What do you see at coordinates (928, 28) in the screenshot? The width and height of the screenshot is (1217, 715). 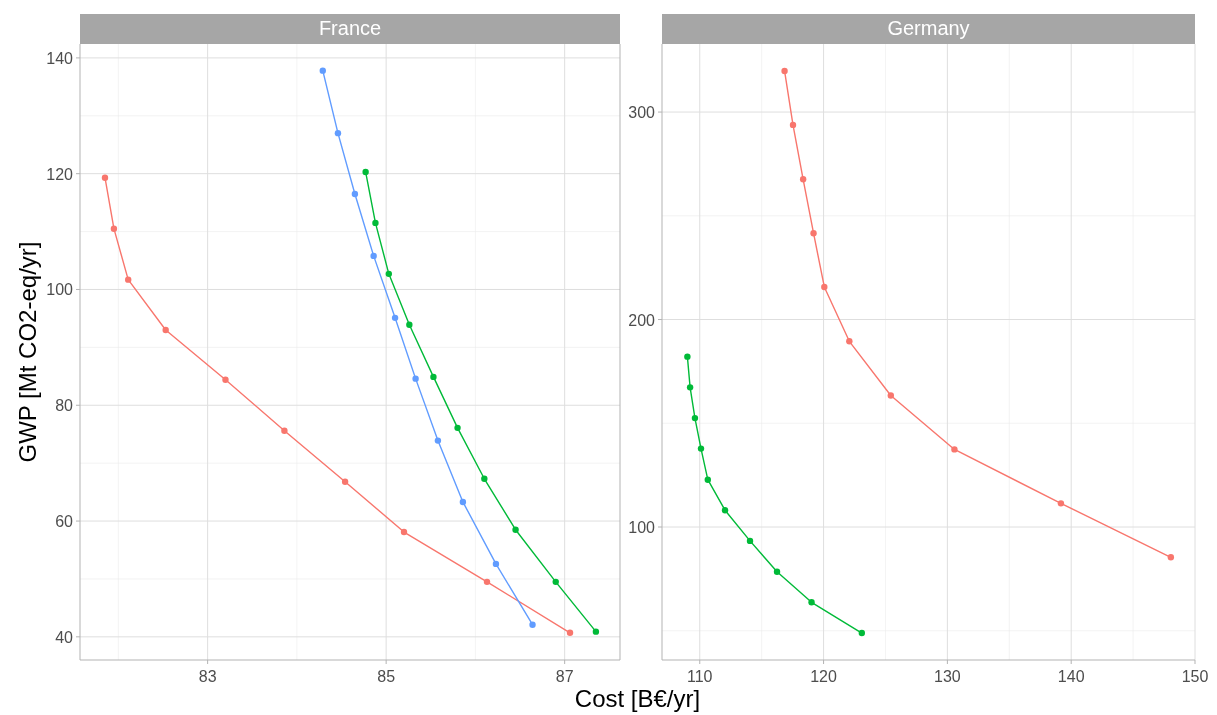 I see `chart-title: Germany` at bounding box center [928, 28].